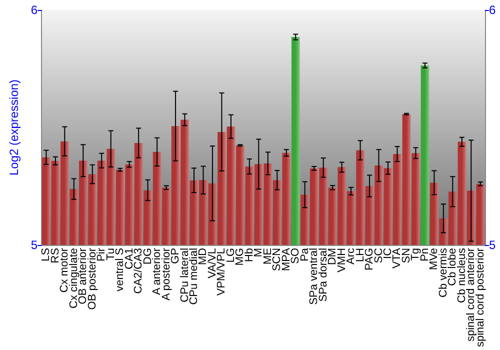 The width and height of the screenshot is (500, 350). I want to click on x-tick-label: SPa dorsal, so click(323, 275).